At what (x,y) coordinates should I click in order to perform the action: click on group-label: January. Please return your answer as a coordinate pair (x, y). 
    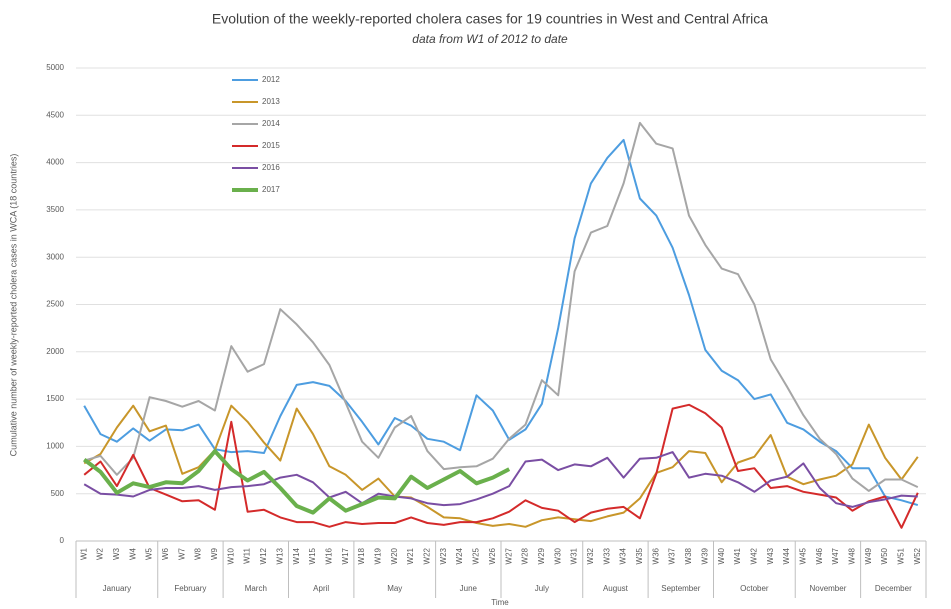
    Looking at the image, I should click on (117, 588).